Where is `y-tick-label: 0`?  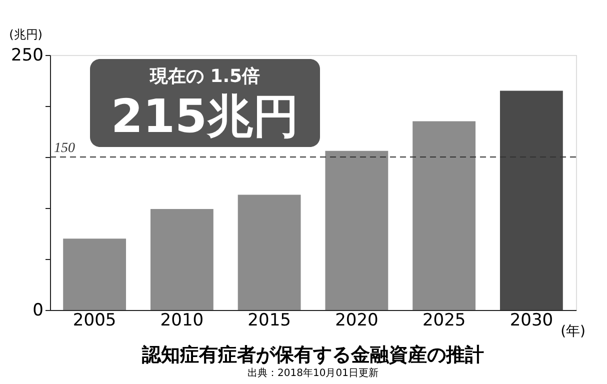 y-tick-label: 0 is located at coordinates (38, 310).